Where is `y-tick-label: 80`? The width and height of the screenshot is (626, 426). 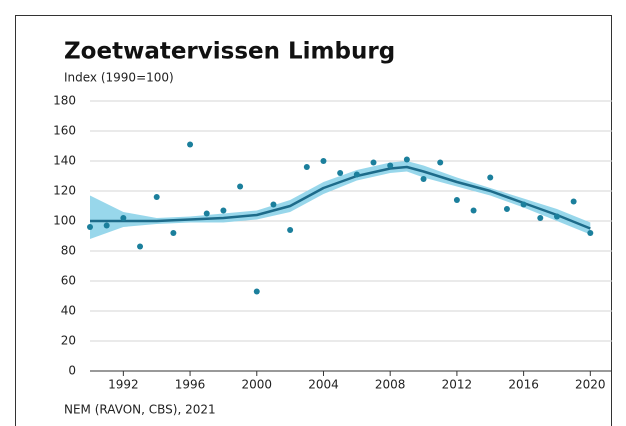 y-tick-label: 80 is located at coordinates (68, 251).